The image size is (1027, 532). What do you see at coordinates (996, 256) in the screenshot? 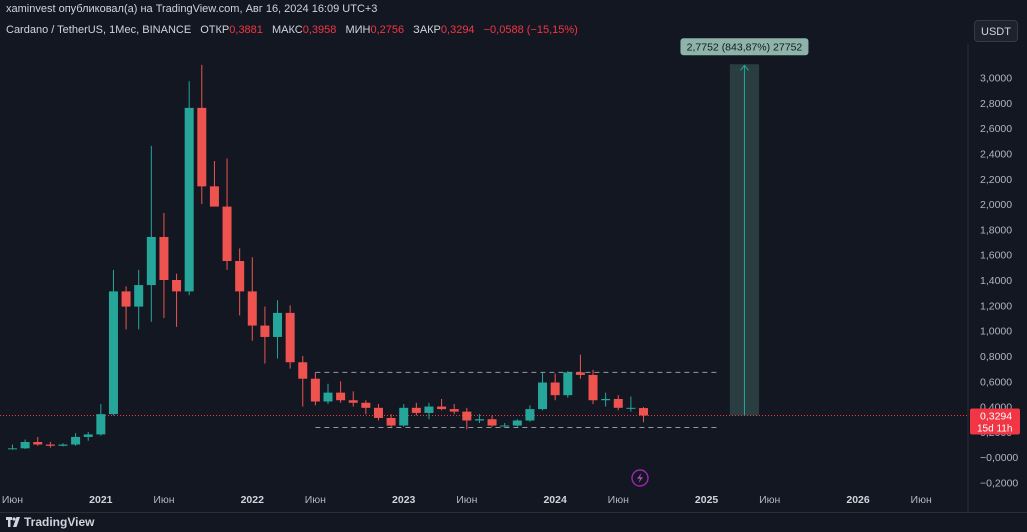
I see `y-tick-label: 1,6000` at bounding box center [996, 256].